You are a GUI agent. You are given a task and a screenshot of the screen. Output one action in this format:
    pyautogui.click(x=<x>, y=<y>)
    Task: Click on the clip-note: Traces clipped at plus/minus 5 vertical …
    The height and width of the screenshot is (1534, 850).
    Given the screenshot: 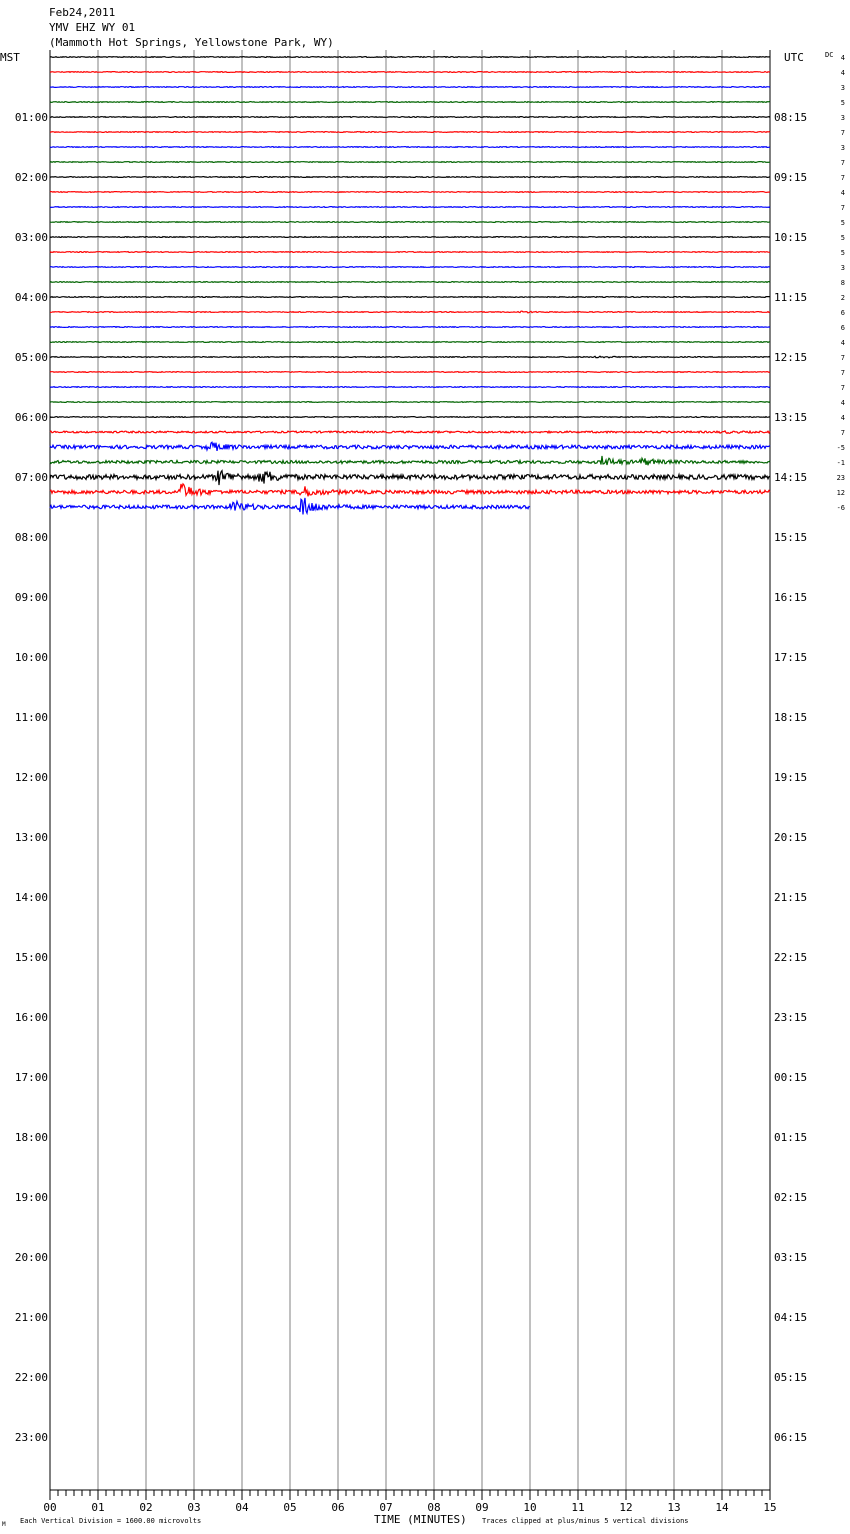 What is the action you would take?
    pyautogui.click(x=585, y=1521)
    